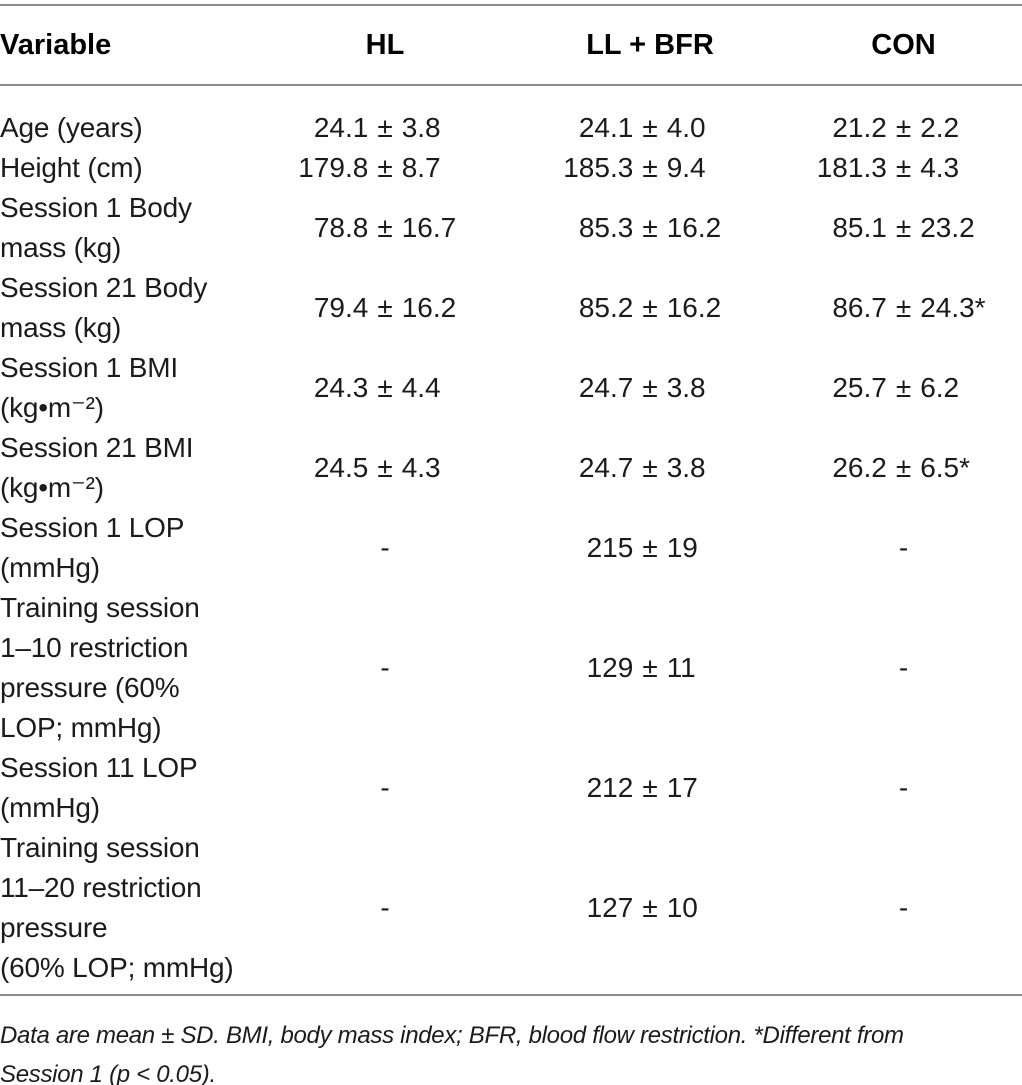 The image size is (1022, 1085). What do you see at coordinates (96, 227) in the screenshot?
I see `row-label: Session 1 Body mass (kg)` at bounding box center [96, 227].